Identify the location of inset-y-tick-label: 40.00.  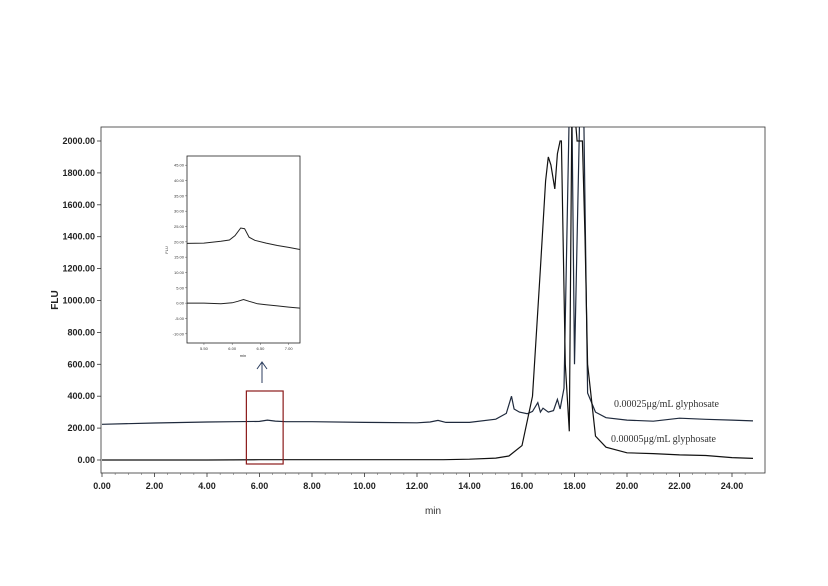
(179, 180).